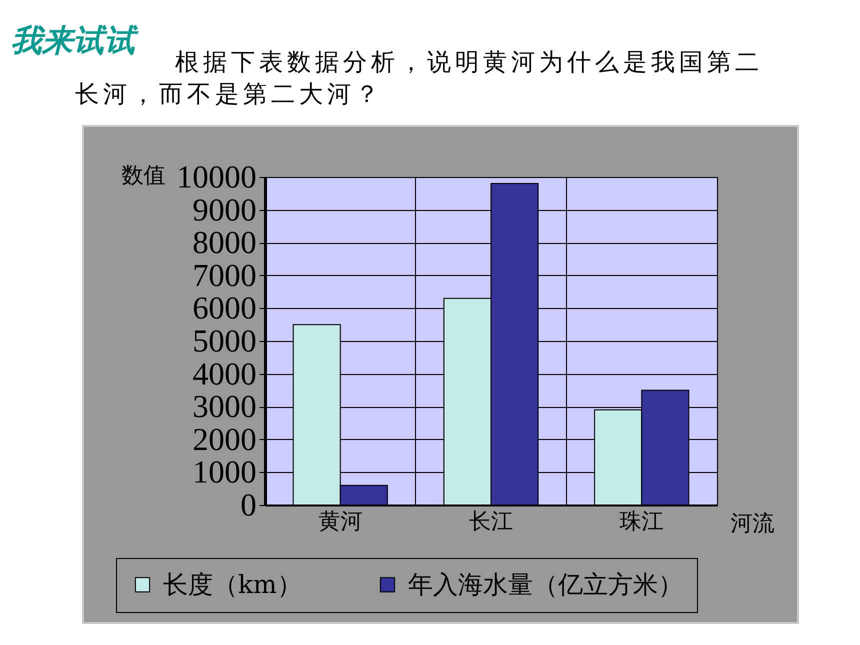  I want to click on x-axis-title: 河流, so click(752, 524).